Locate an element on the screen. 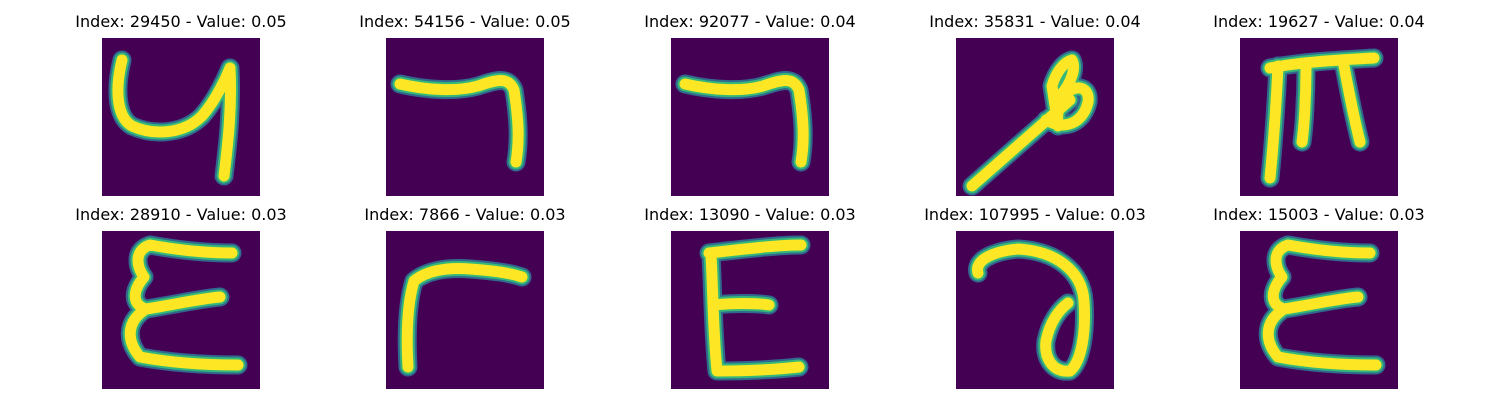 This screenshot has height=400, width=1500. image-panel: Index: 35831 - Value: 0.04 is located at coordinates (1035, 107).